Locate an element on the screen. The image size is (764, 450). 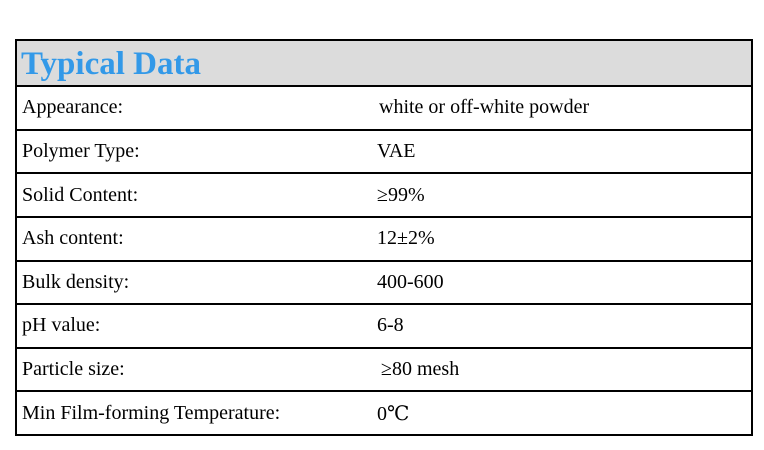
row-label-ph-value: pH value: is located at coordinates (61, 325).